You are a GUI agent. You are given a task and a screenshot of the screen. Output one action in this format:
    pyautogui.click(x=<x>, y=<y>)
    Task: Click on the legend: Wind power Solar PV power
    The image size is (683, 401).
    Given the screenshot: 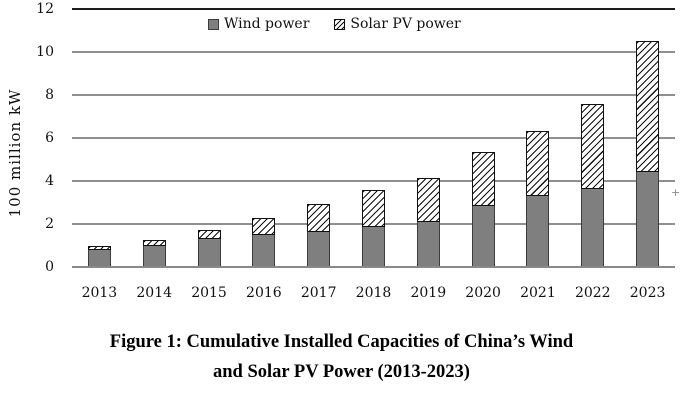 What is the action you would take?
    pyautogui.click(x=334, y=24)
    